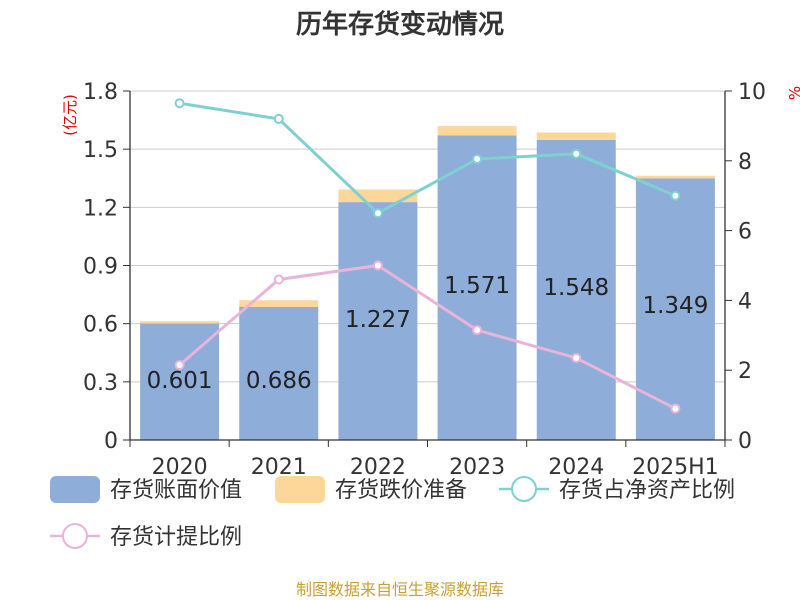  I want to click on chart-title: 历年存货变动情况, so click(400, 24).